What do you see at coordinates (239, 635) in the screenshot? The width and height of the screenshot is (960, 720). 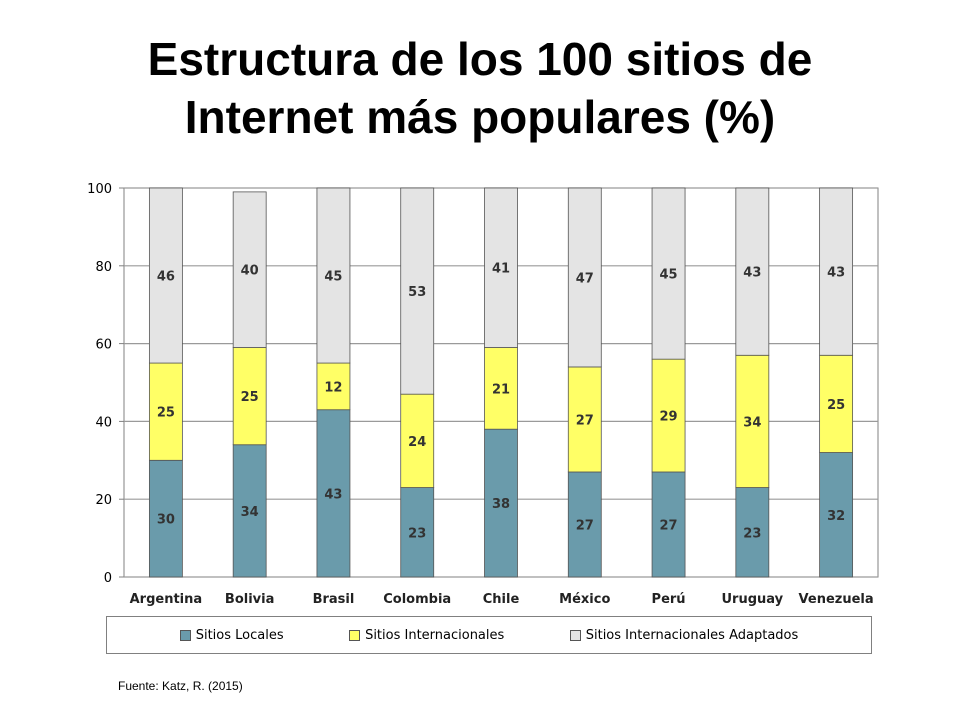 I see `legend-label-local: Sitios Locales` at bounding box center [239, 635].